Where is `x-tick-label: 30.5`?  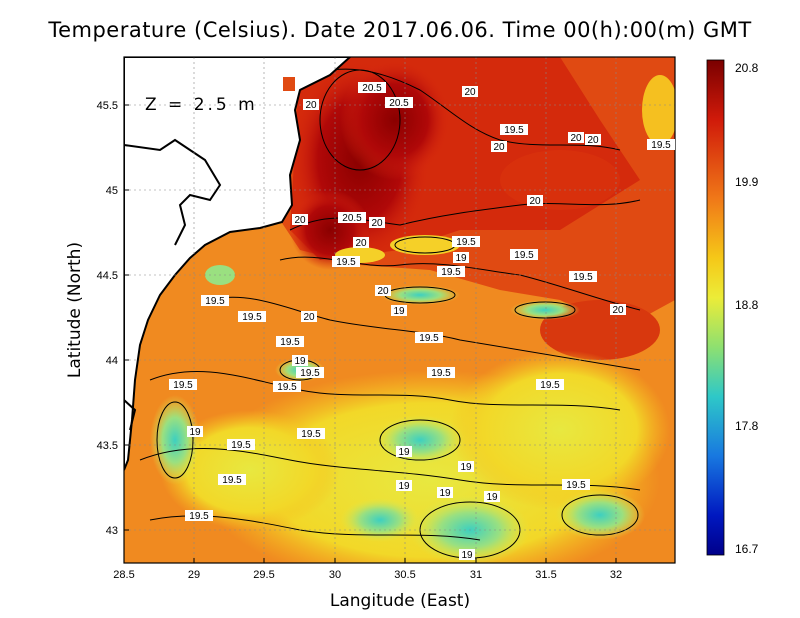 x-tick-label: 30.5 is located at coordinates (404, 575).